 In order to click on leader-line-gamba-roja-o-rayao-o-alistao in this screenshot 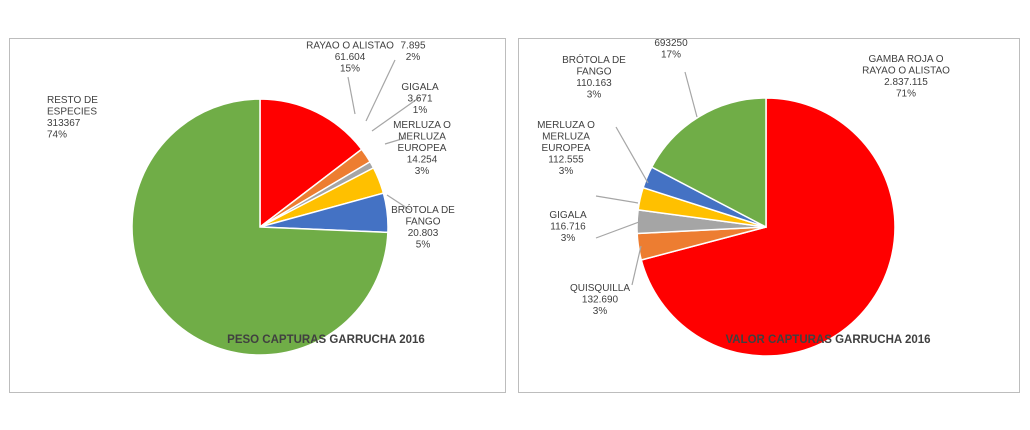, I will do `click(351, 95)`.